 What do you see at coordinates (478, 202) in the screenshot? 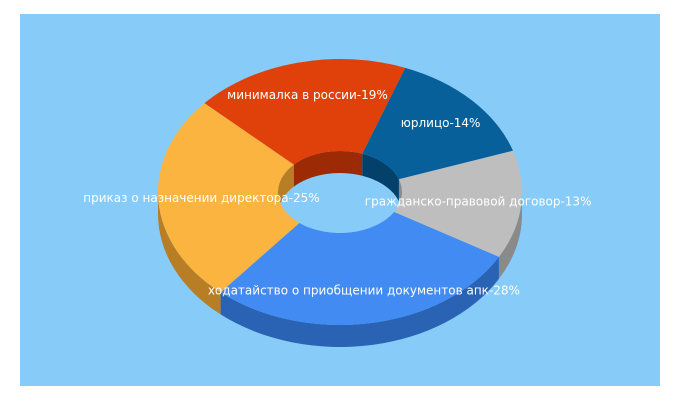
I see `slice-label-2: гражданско-правовой договор-13%` at bounding box center [478, 202].